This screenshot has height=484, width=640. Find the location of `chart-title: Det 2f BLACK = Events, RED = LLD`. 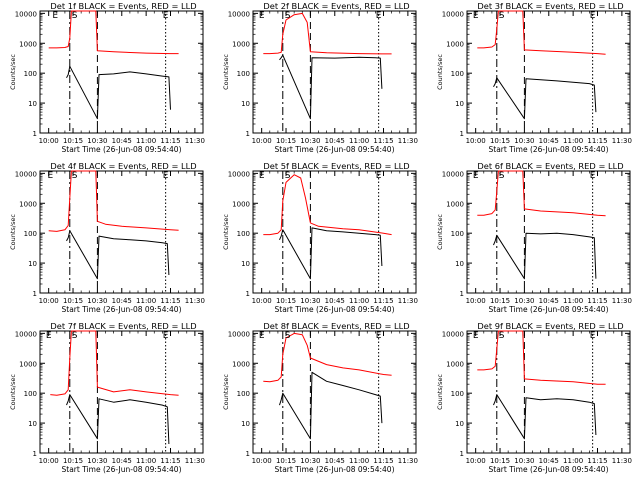

chart-title: Det 2f BLACK = Events, RED = LLD is located at coordinates (336, 6).